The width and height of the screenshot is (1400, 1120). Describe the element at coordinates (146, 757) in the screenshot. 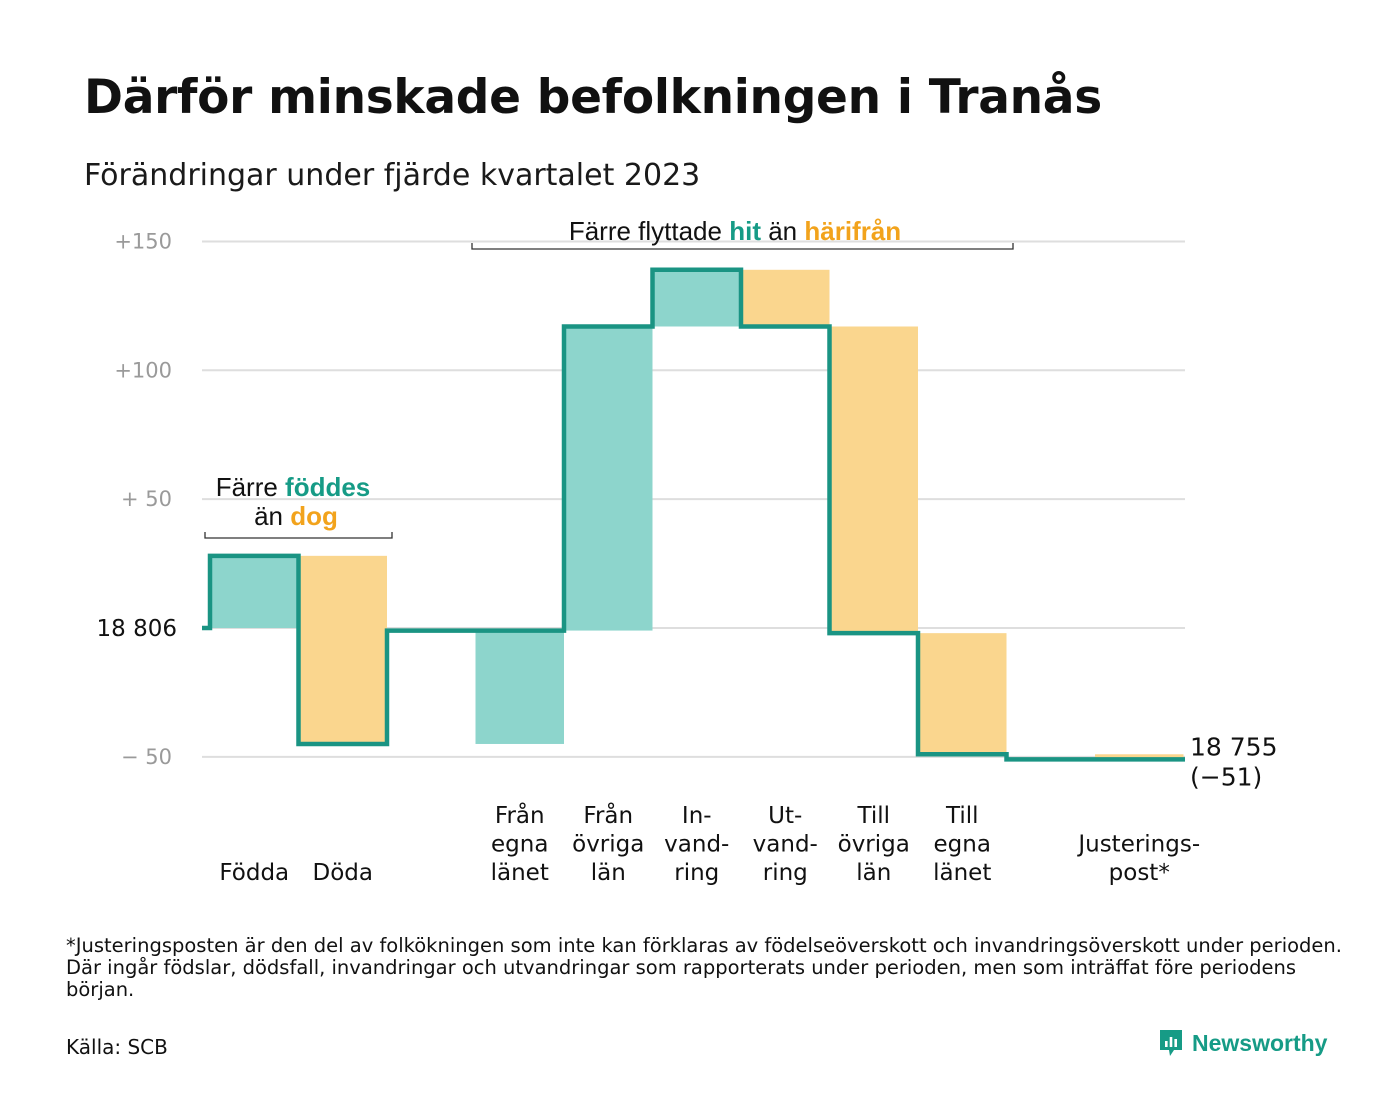

I see `y-tick-label: − 50` at that location.